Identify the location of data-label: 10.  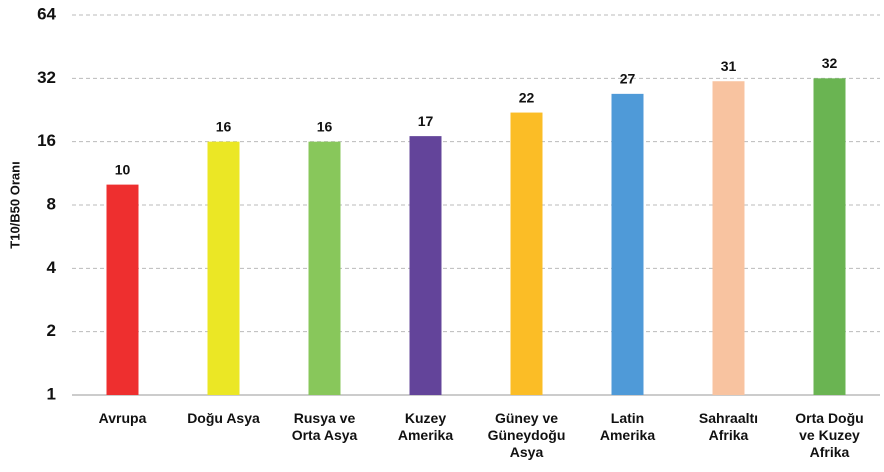
(123, 169).